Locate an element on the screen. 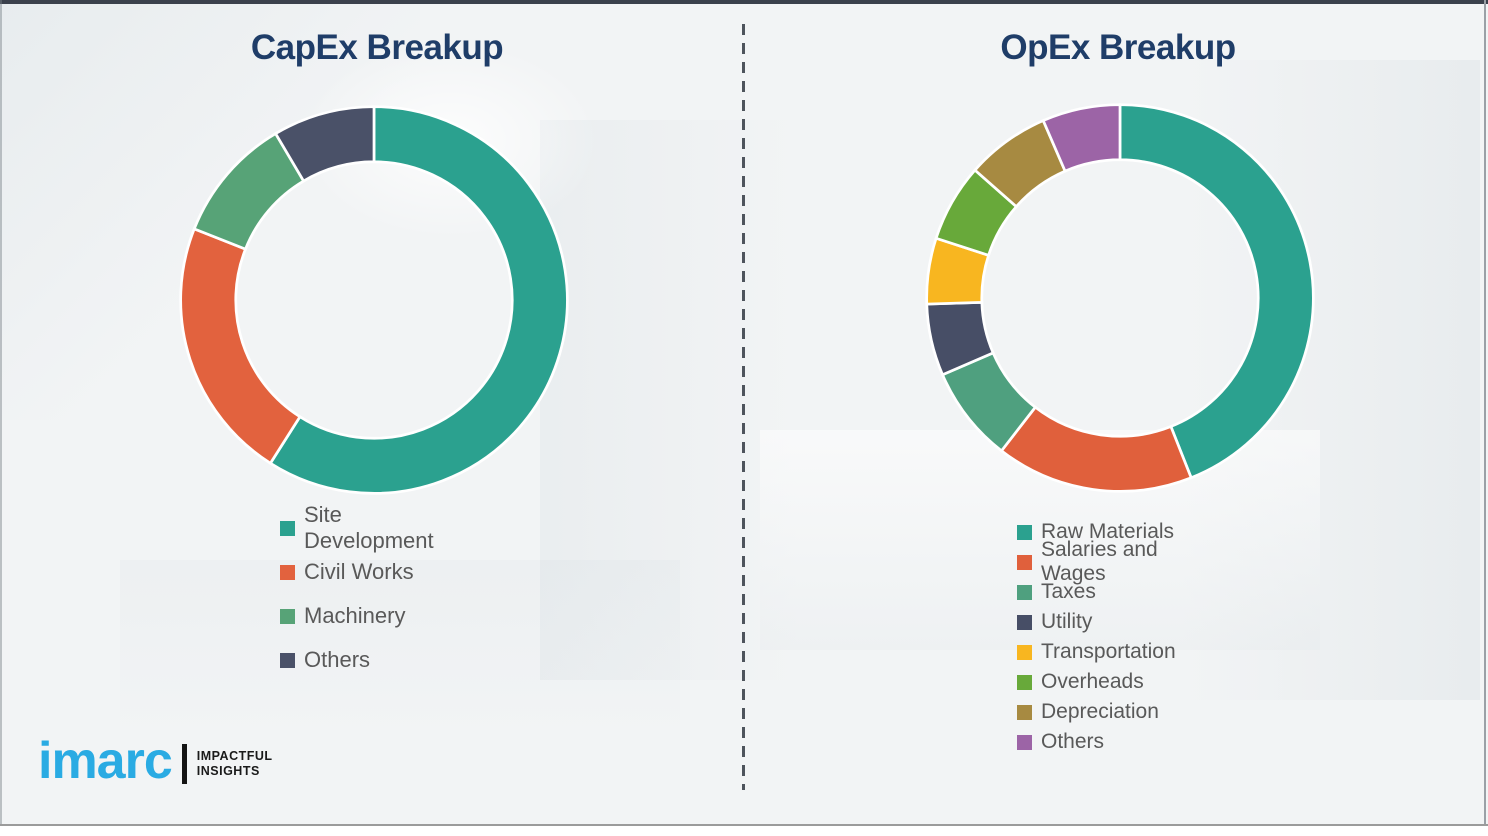 Image resolution: width=1488 pixels, height=836 pixels. legend-label: Depreciation is located at coordinates (1100, 711).